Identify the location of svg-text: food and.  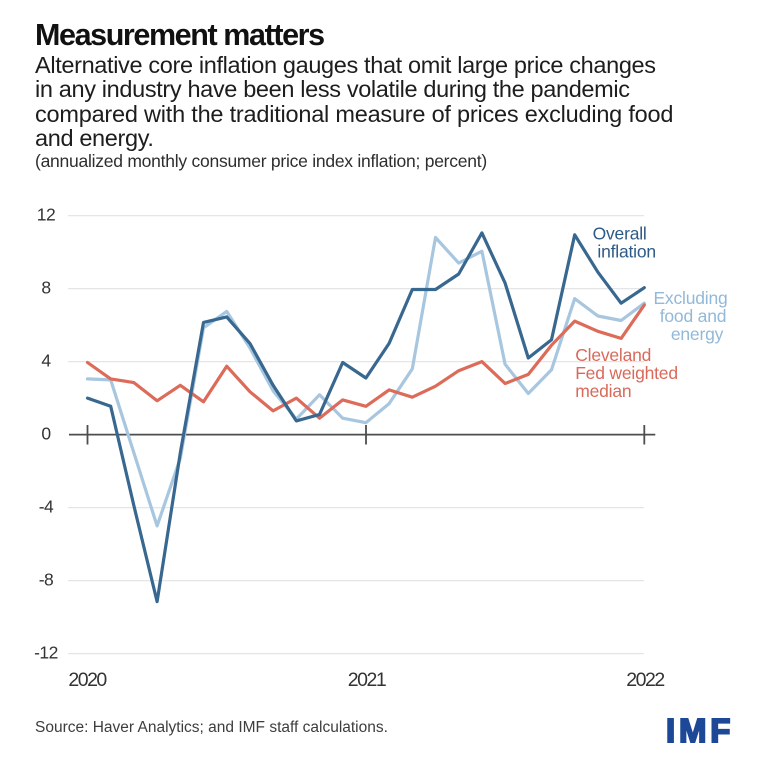
(693, 316).